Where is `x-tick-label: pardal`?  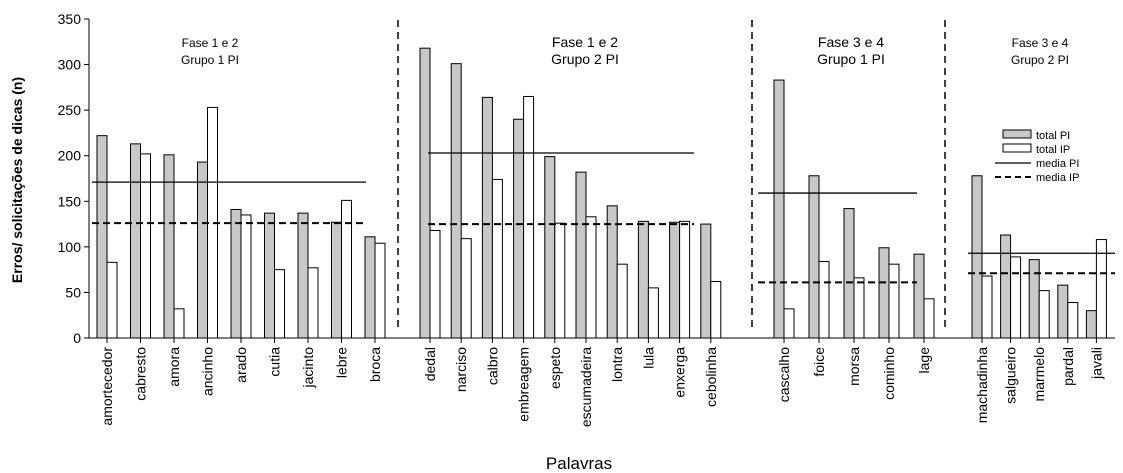 x-tick-label: pardal is located at coordinates (1068, 366).